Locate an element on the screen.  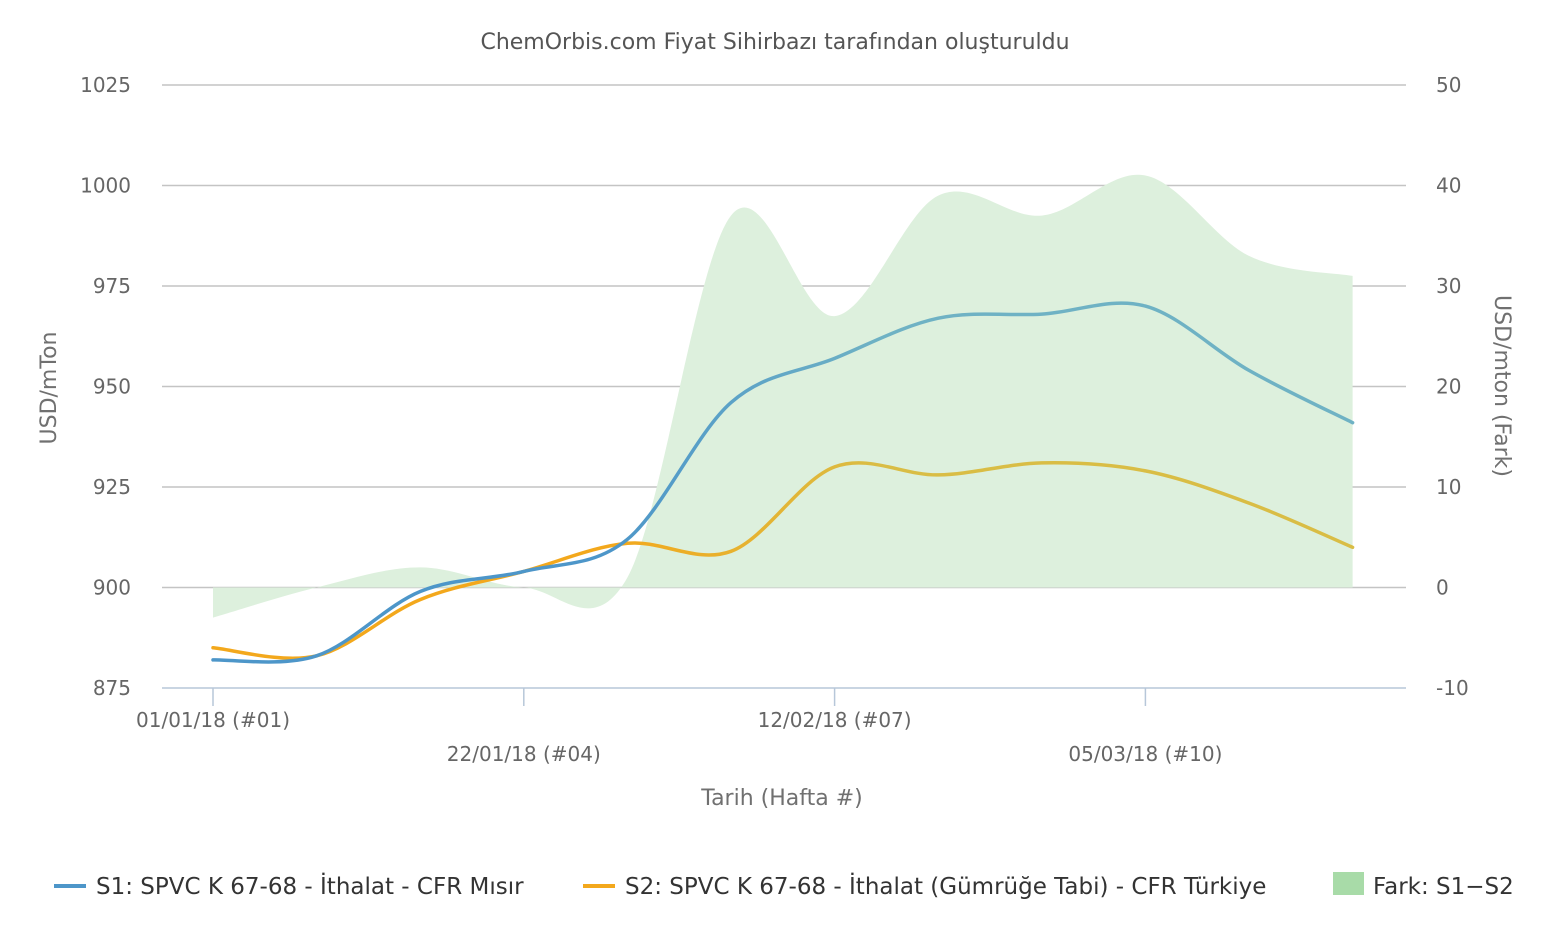
y-axis-right-ticks: -10 0 10 20 30 40 50 is located at coordinates (1452, 386).